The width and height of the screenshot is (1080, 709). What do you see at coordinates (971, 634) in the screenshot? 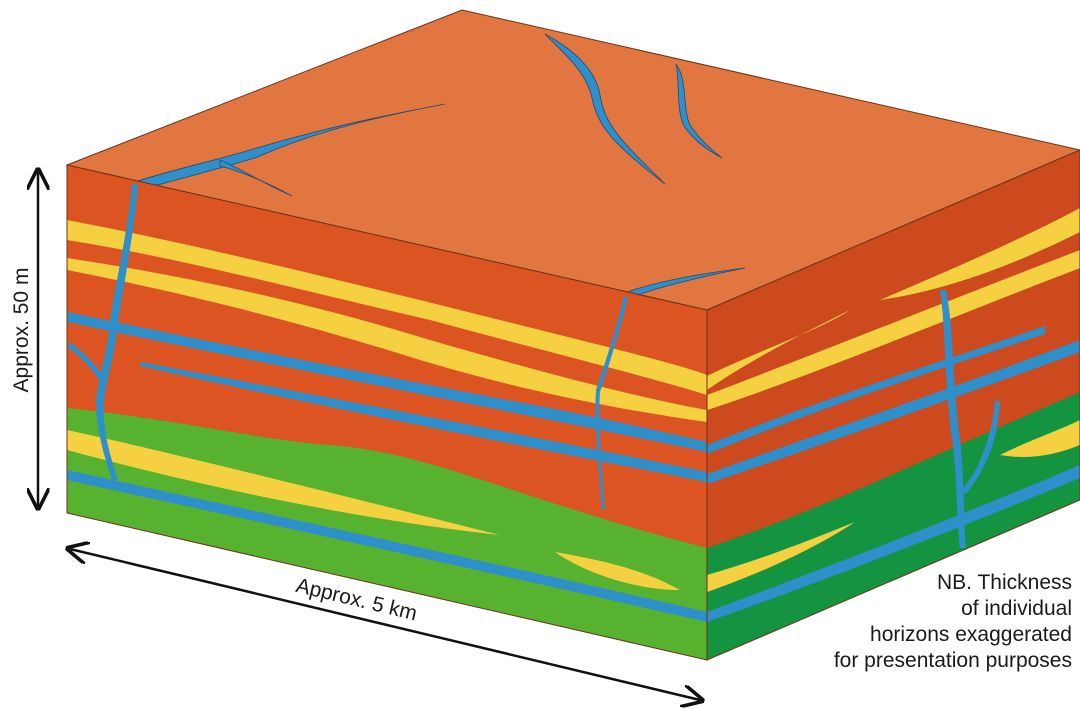
I see `note-line: horizons exaggerated` at bounding box center [971, 634].